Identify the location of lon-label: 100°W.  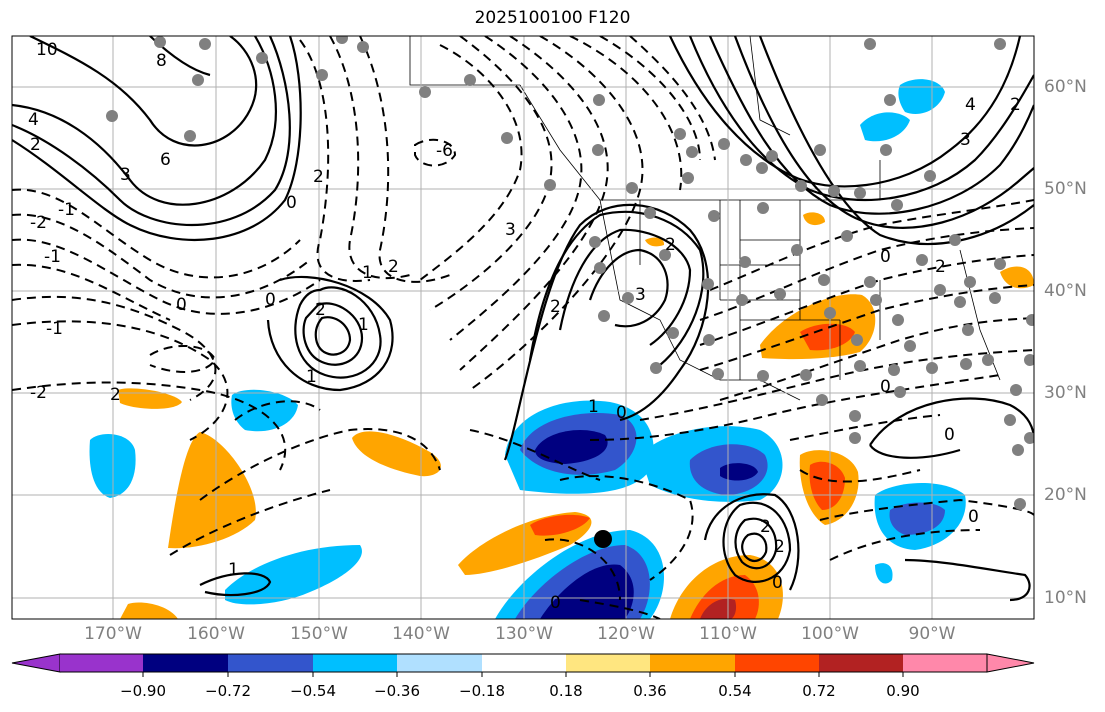
(830, 634).